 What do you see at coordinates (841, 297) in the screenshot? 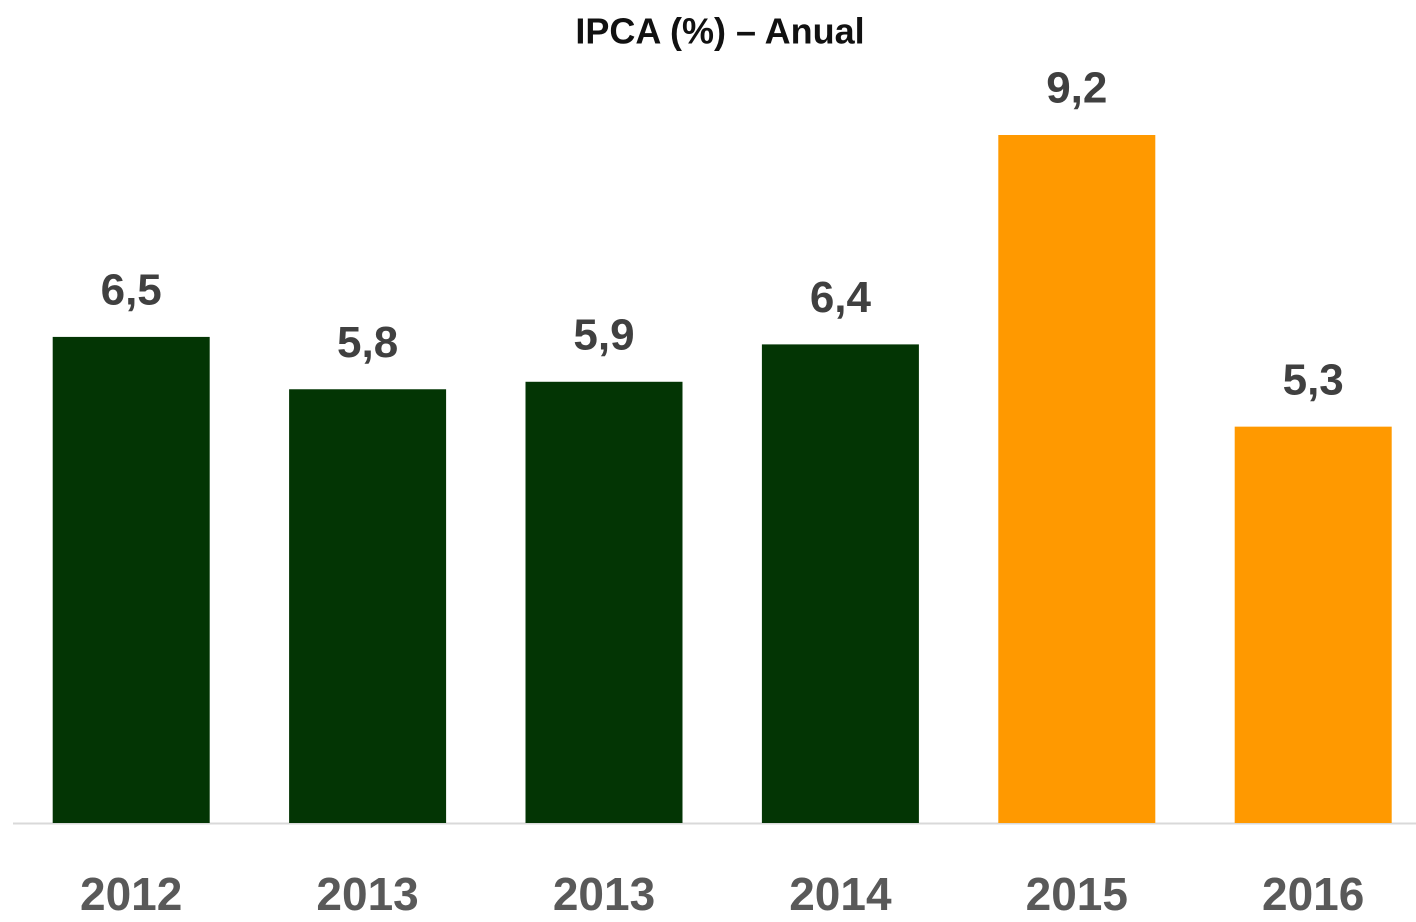
I see `value-label: 6,4` at bounding box center [841, 297].